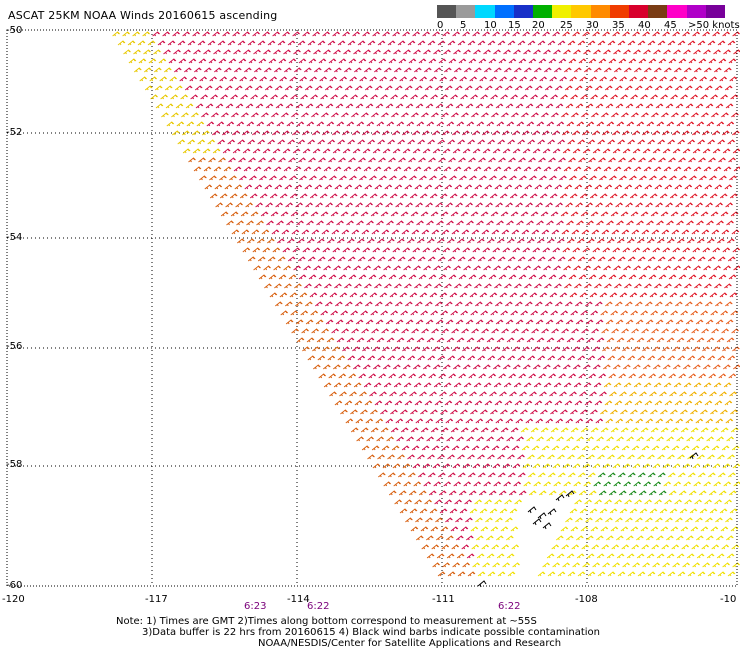  I want to click on legend-tick-label: >50 knots, so click(714, 25).